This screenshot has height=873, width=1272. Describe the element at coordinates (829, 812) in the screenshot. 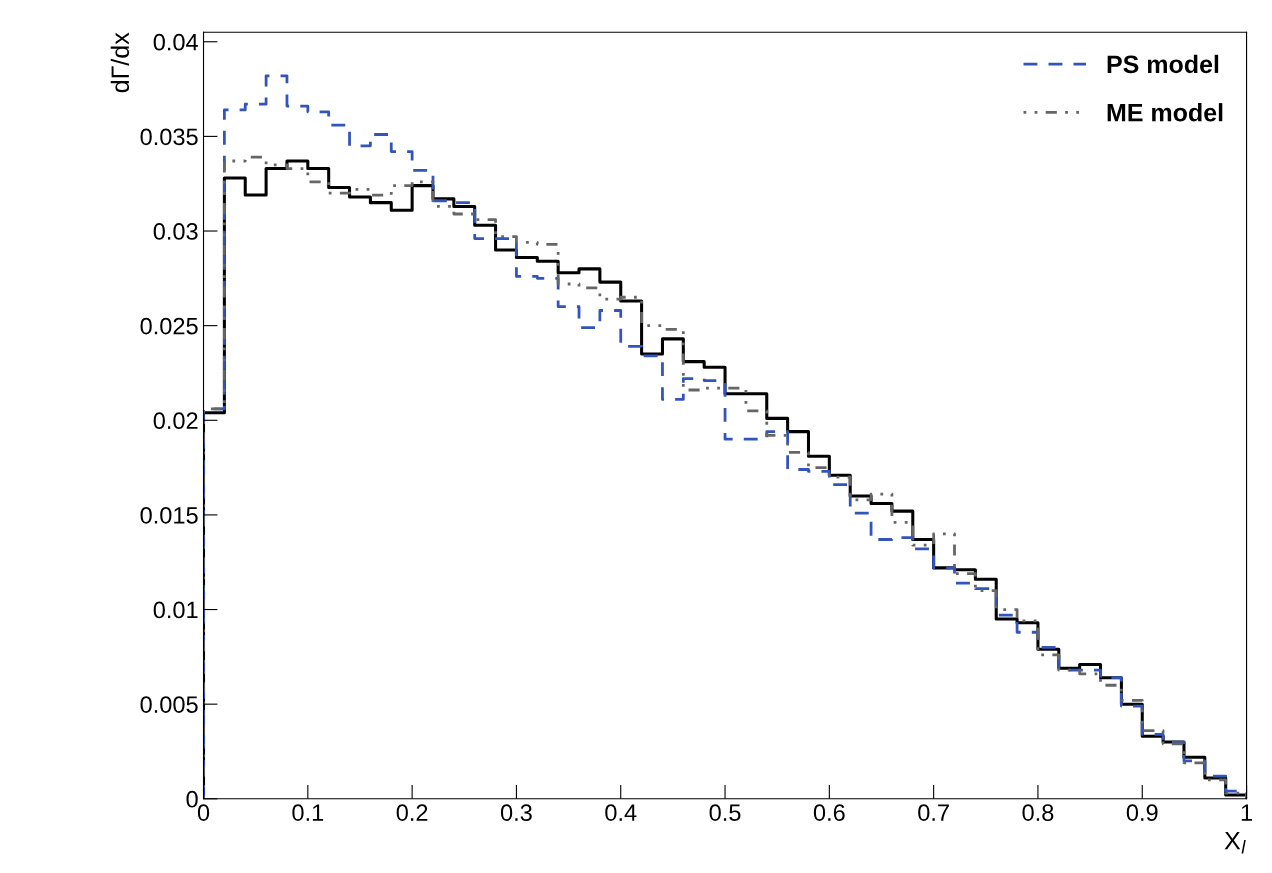

I see `x-tick-label: 0.6` at that location.